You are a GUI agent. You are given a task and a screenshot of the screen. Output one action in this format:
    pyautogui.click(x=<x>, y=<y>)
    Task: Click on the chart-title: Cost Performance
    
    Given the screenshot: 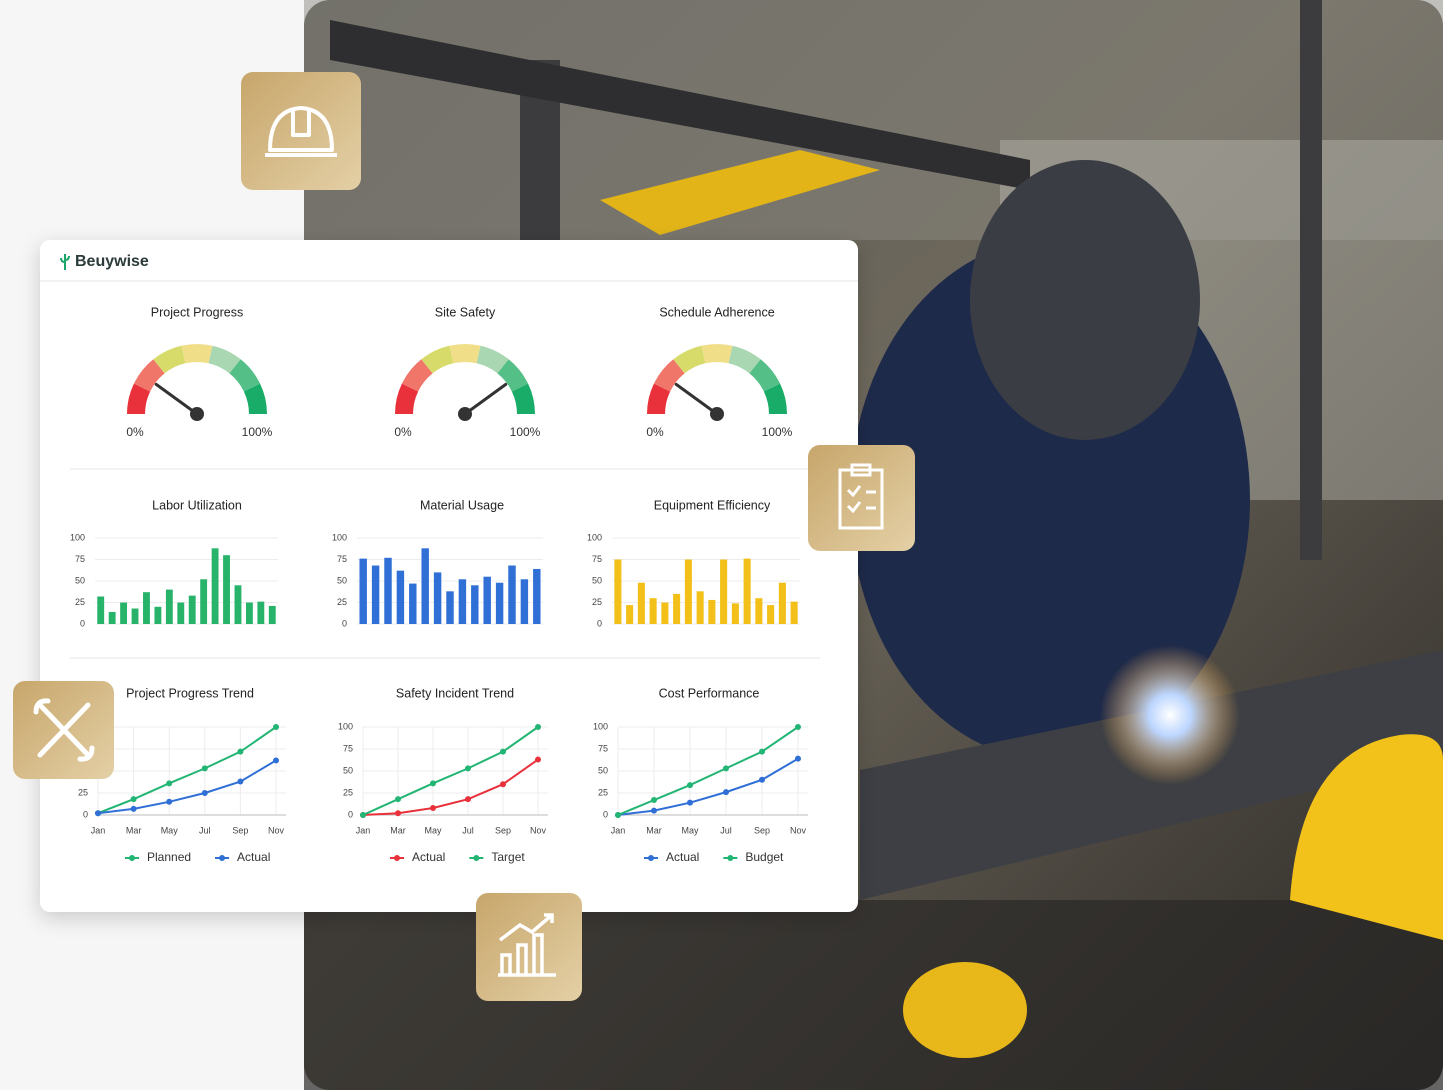 What is the action you would take?
    pyautogui.click(x=709, y=693)
    